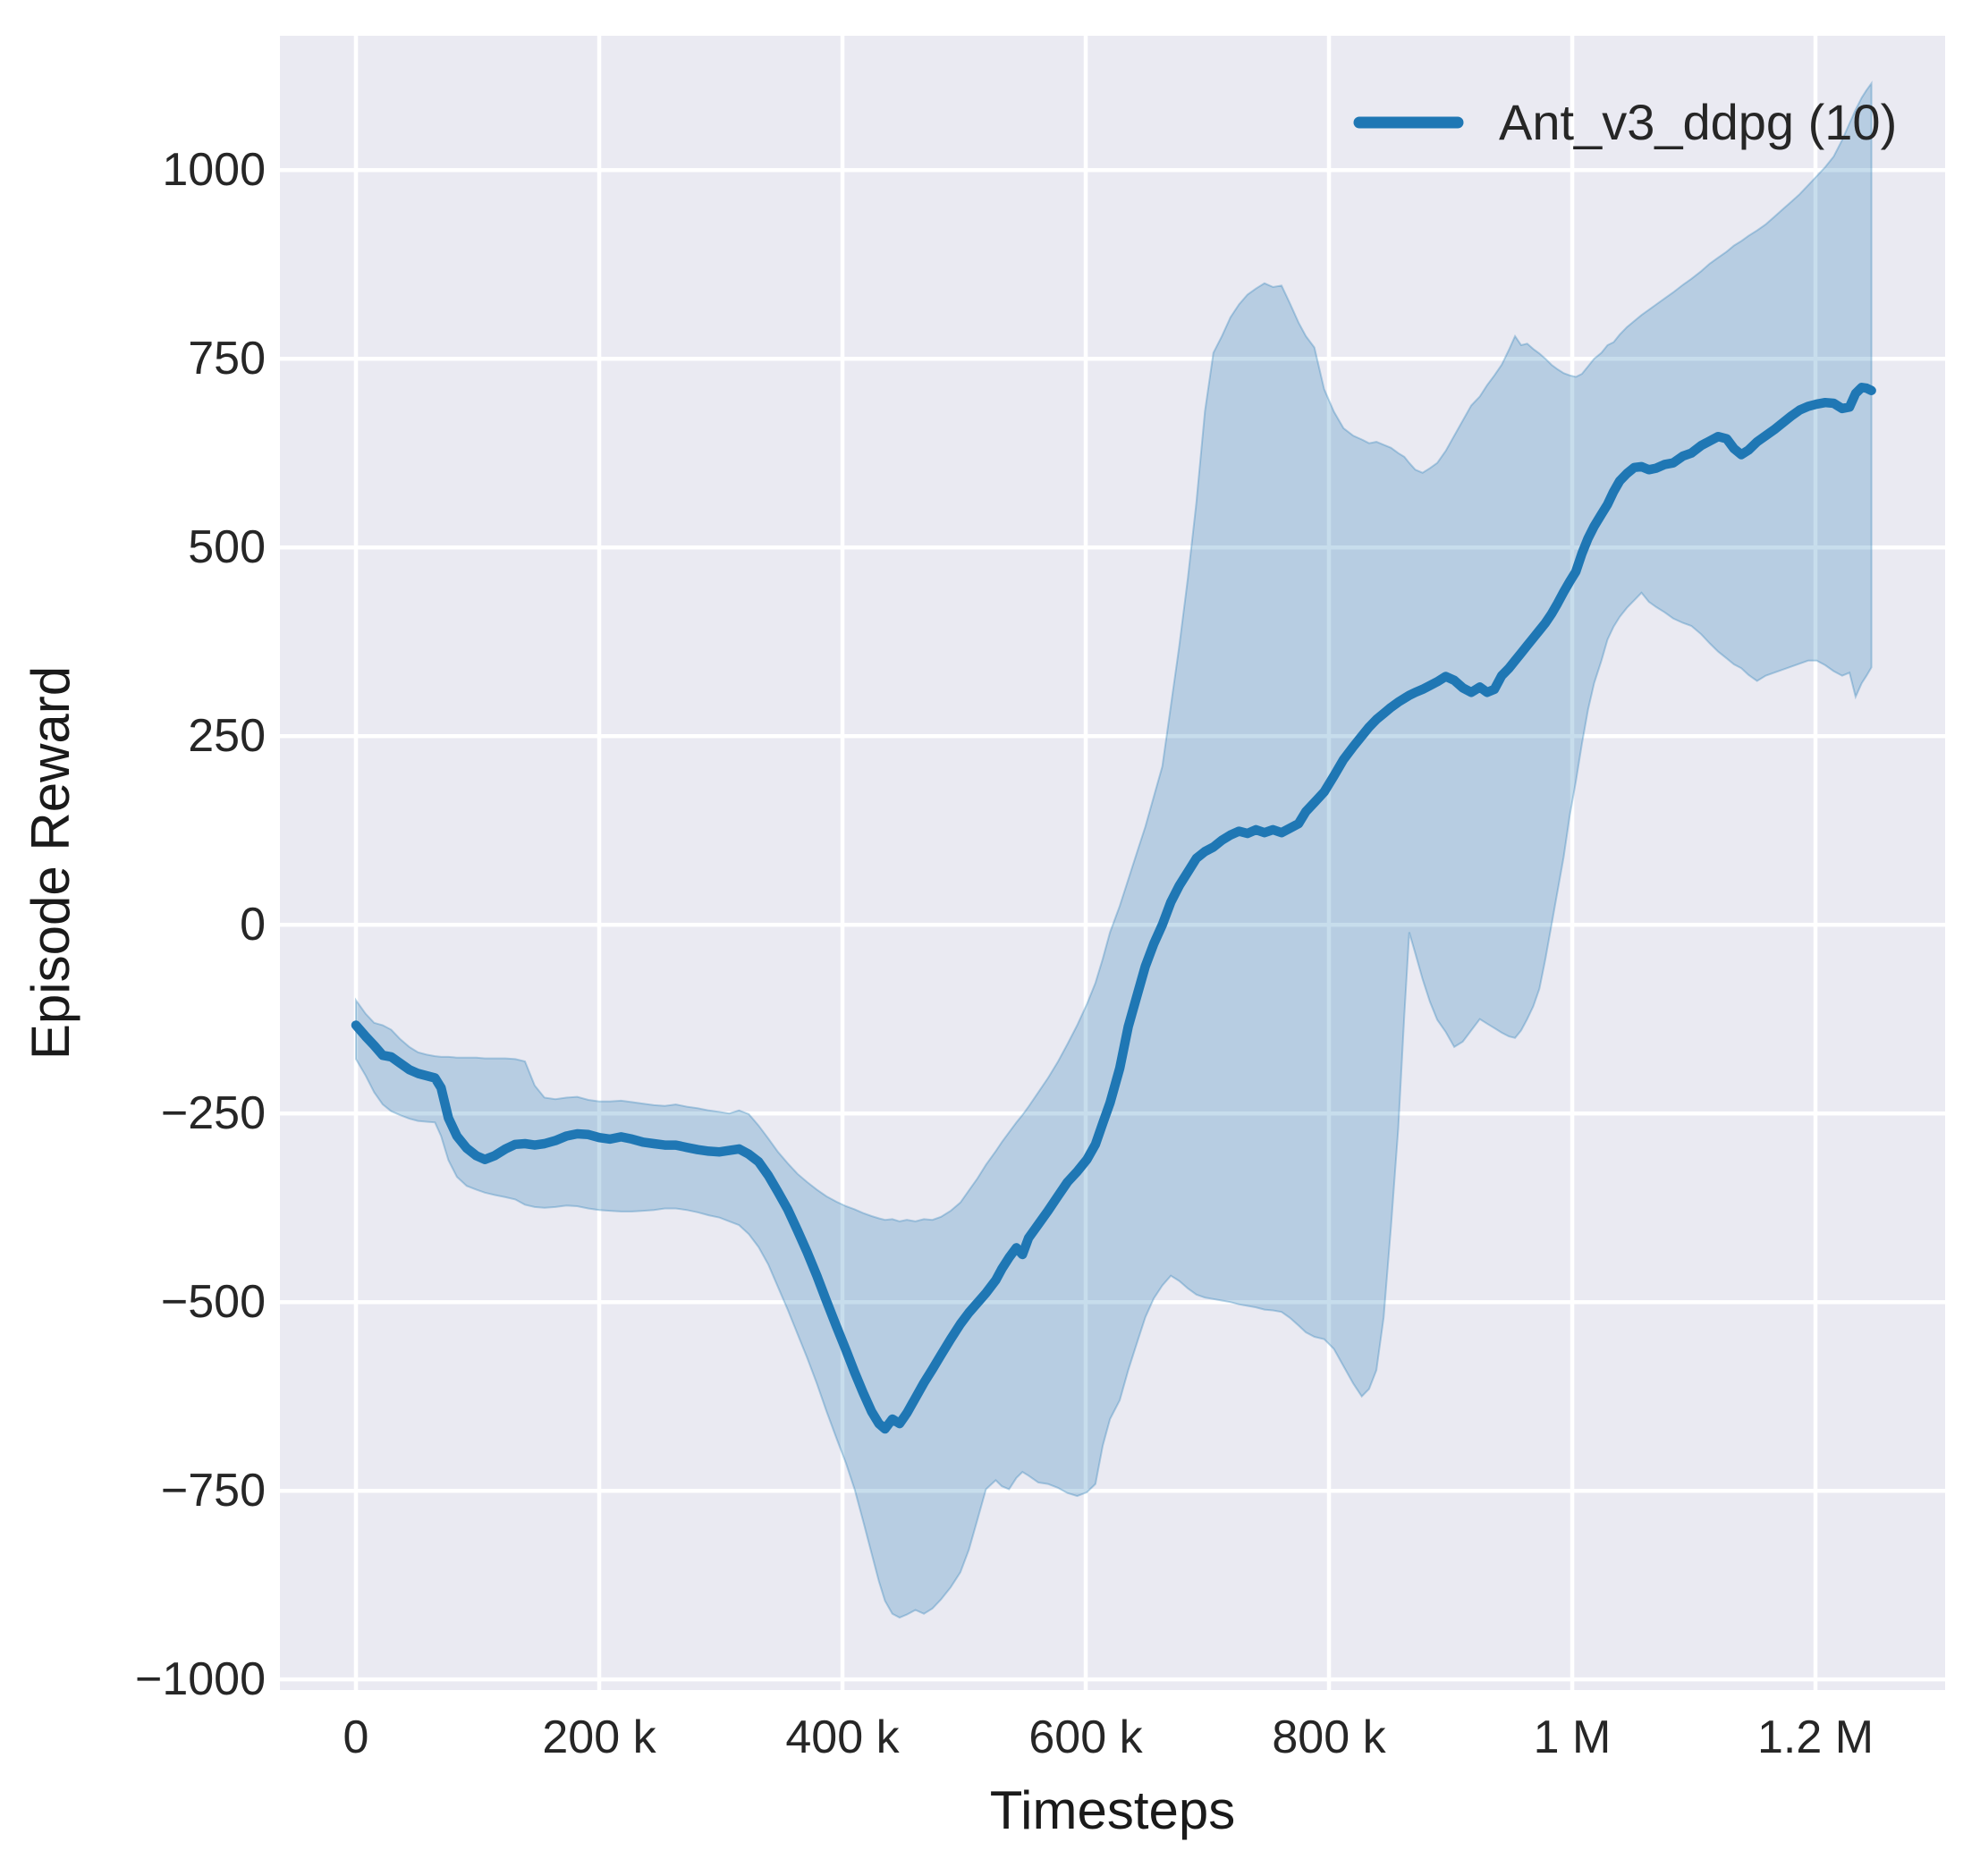  What do you see at coordinates (1329, 1737) in the screenshot?
I see `x-tick-label: 800 k` at bounding box center [1329, 1737].